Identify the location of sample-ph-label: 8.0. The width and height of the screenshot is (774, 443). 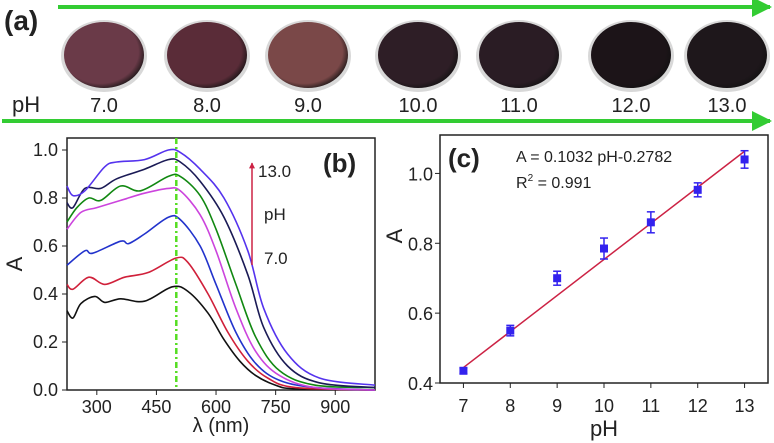
(207, 106).